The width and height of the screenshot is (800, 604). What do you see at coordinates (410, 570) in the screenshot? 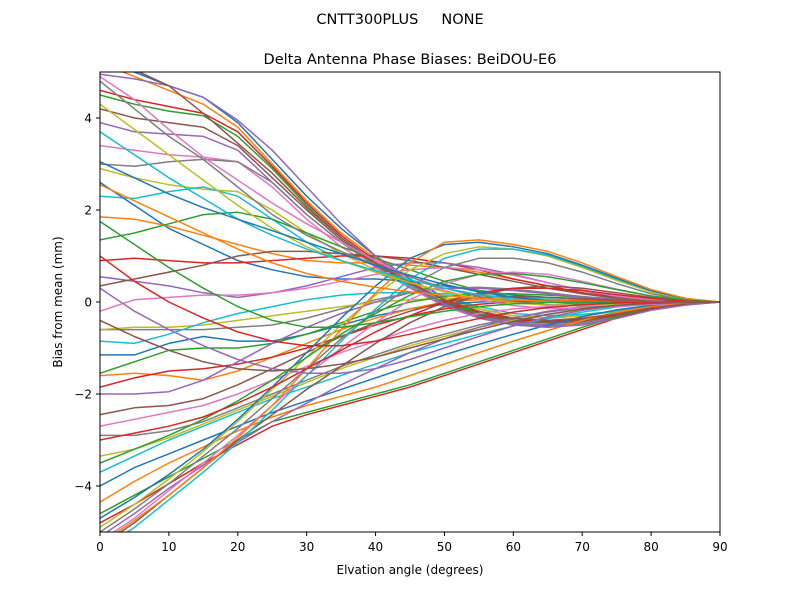
I see `x-axis-label: Elvation angle (degrees)` at bounding box center [410, 570].